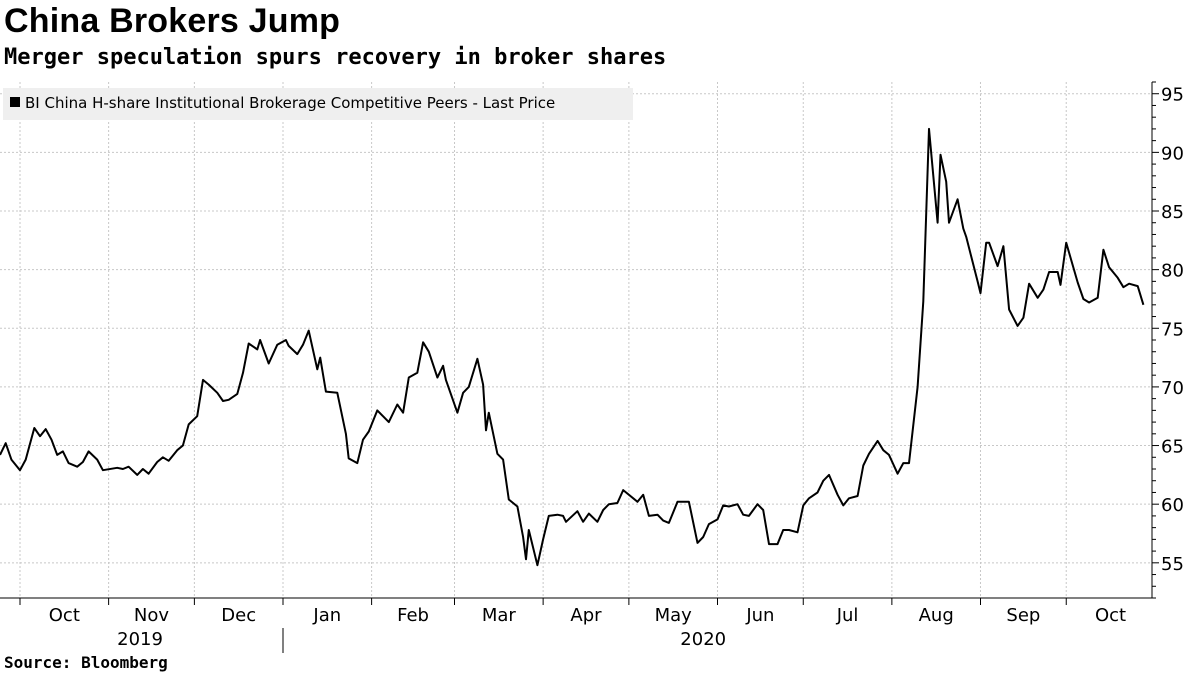 The height and width of the screenshot is (675, 1200). I want to click on x-tick-label: Aug, so click(936, 615).